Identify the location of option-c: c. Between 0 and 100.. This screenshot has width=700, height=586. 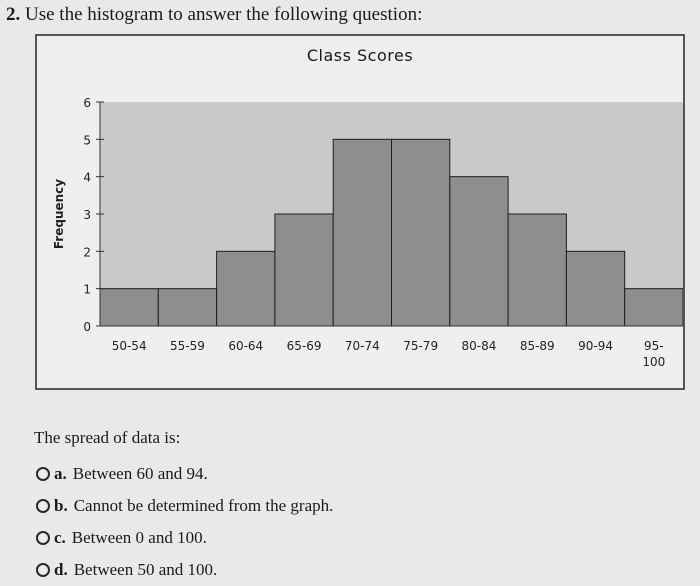
(184, 538).